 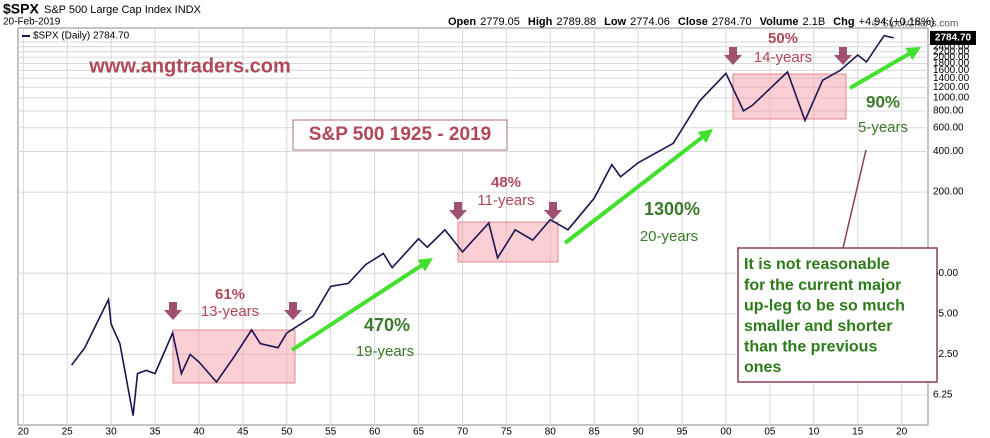 I want to click on x-tick-label: 60, so click(x=375, y=432).